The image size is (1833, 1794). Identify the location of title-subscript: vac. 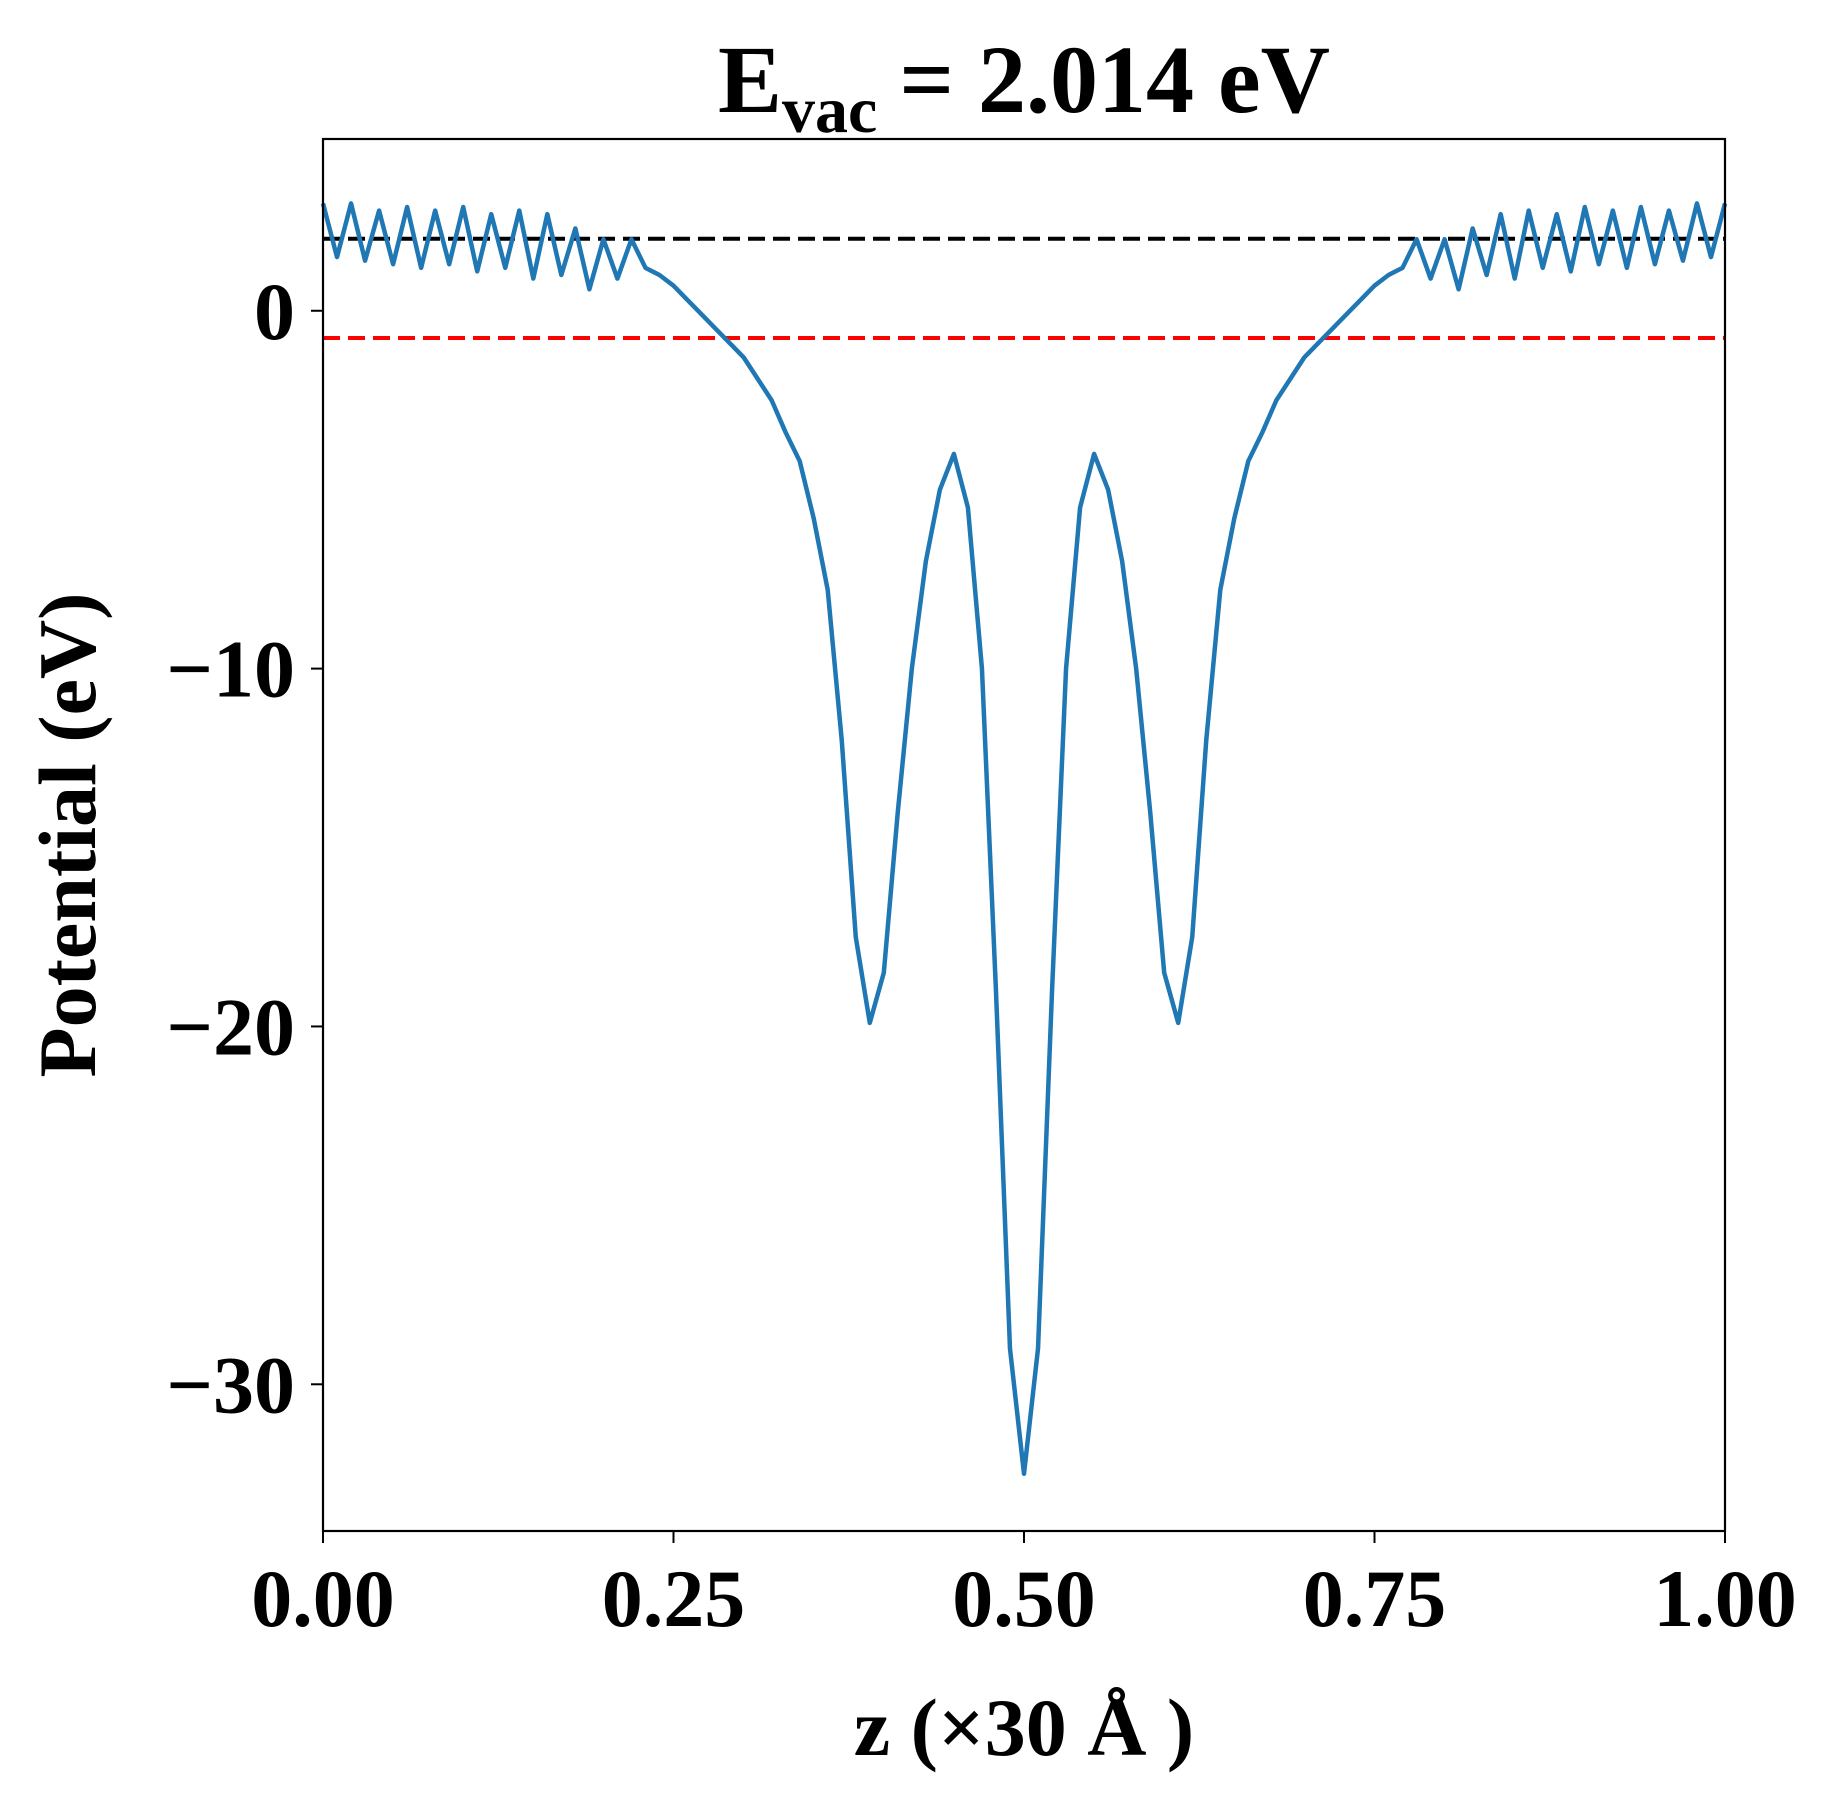
(829, 110).